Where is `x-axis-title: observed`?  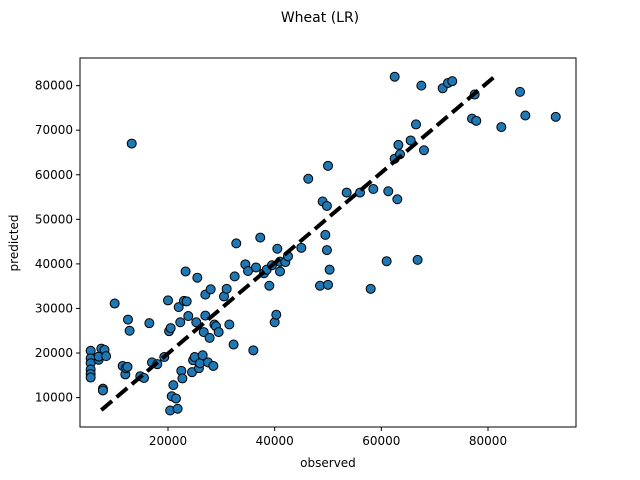
x-axis-title: observed is located at coordinates (328, 463).